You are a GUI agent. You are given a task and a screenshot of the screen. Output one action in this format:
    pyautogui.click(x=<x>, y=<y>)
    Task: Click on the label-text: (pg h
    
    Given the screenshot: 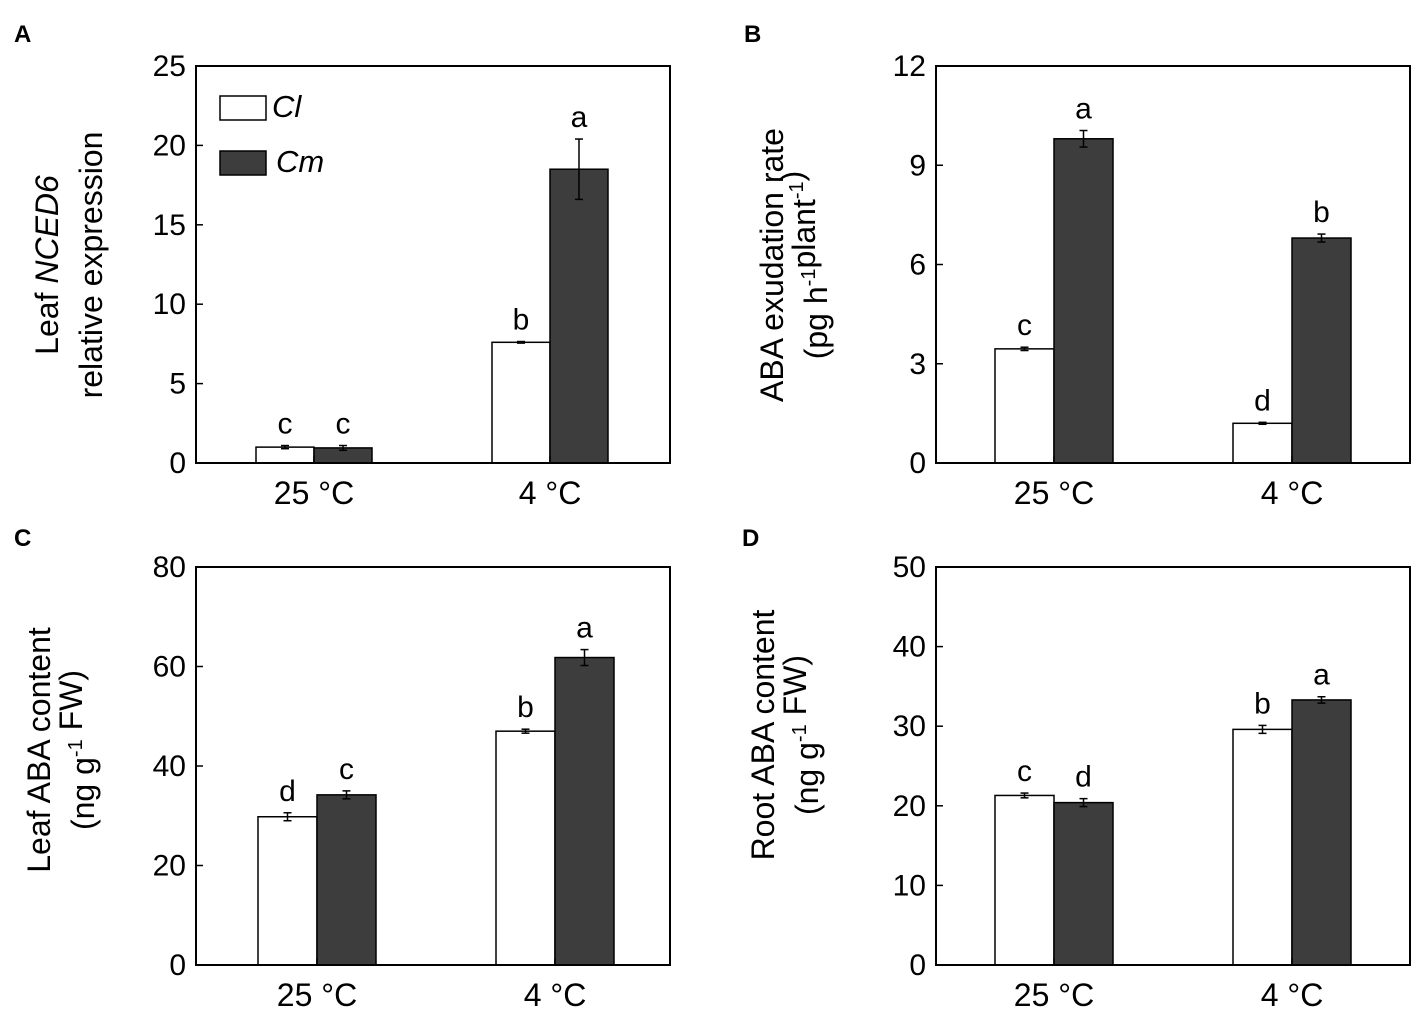 What is the action you would take?
    pyautogui.click(x=816, y=322)
    